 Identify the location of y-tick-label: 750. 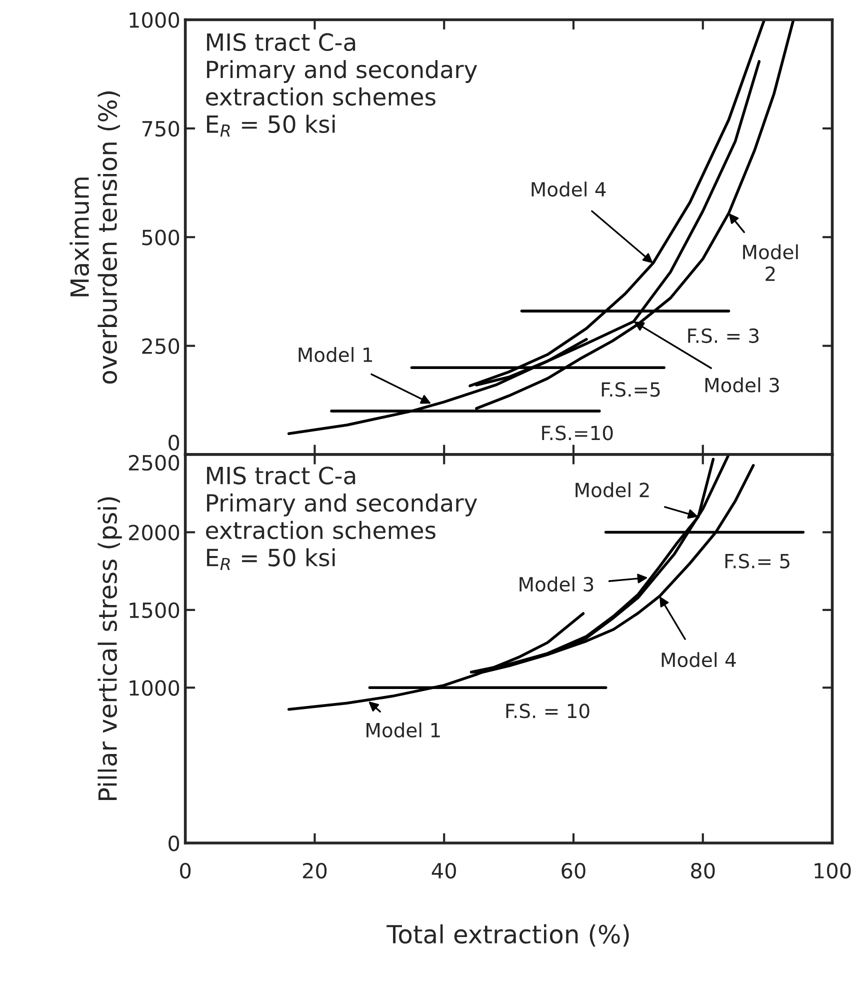
(161, 128).